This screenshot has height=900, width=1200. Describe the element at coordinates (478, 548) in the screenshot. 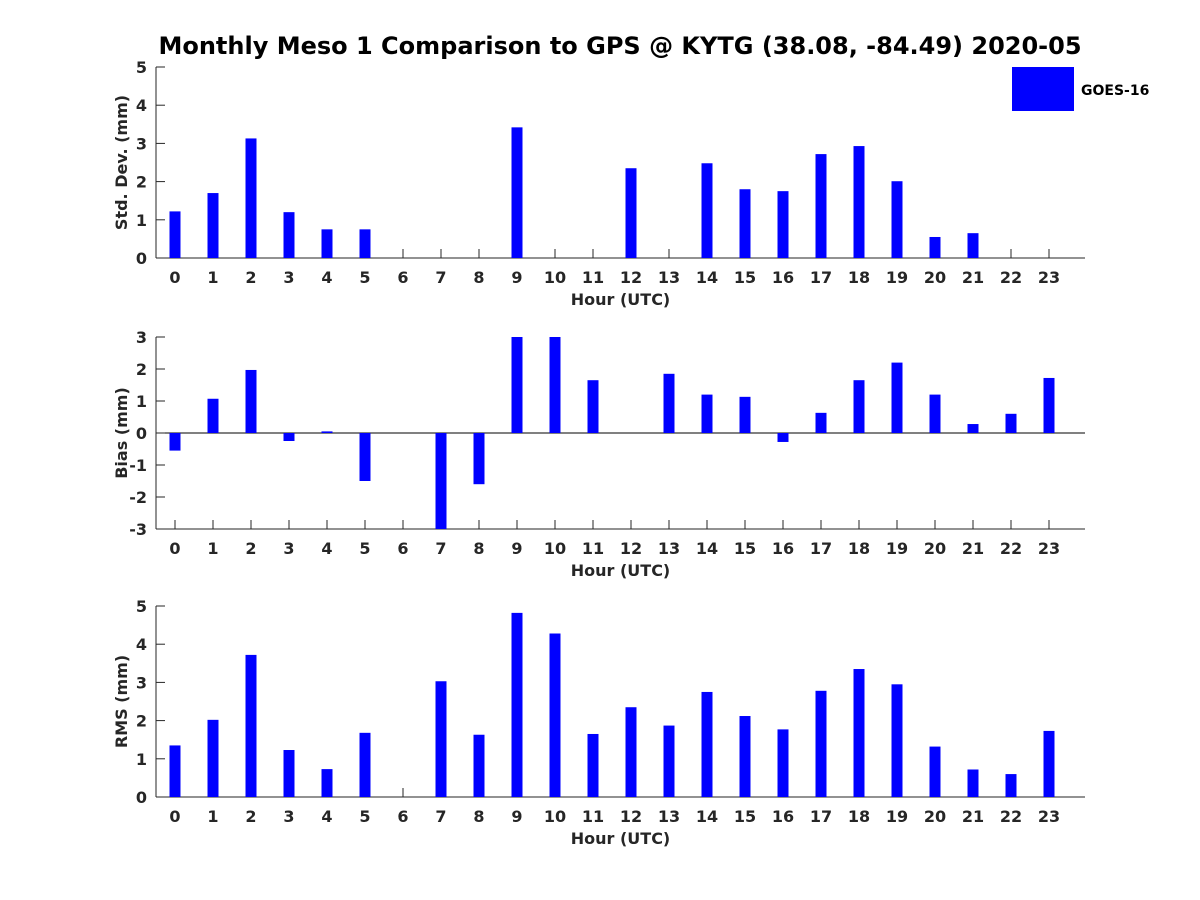

I see `x-tick-label: 8` at that location.